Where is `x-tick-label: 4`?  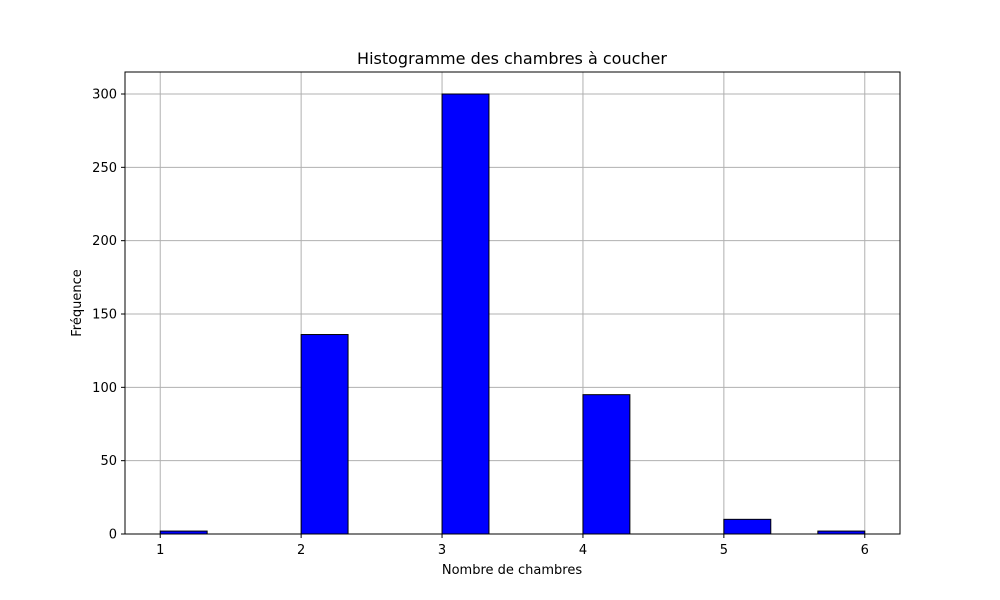
x-tick-label: 4 is located at coordinates (583, 550).